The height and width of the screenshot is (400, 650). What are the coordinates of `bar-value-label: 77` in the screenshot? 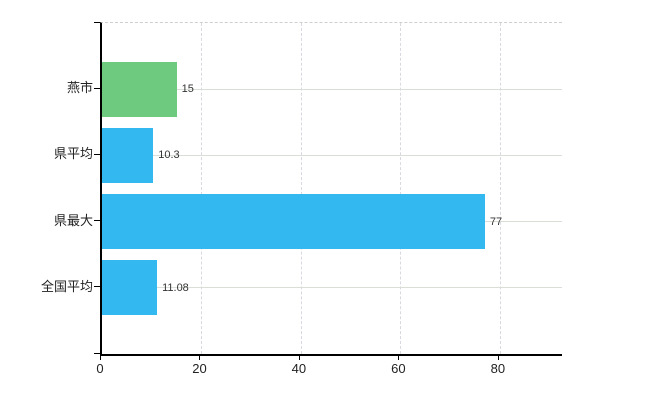 It's located at (496, 221).